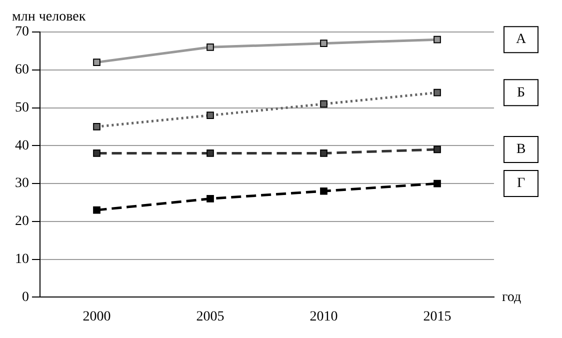 The height and width of the screenshot is (338, 562). I want to click on y-tick-label: 40, so click(22, 146).